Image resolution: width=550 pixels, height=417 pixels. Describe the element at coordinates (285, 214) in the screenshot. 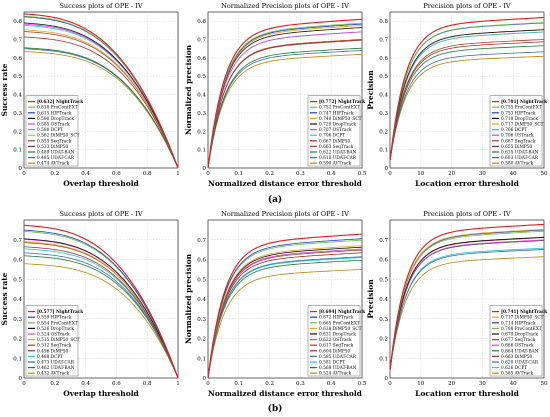

I see `c4-title: Normalized Precision plots of OPE - IV` at that location.